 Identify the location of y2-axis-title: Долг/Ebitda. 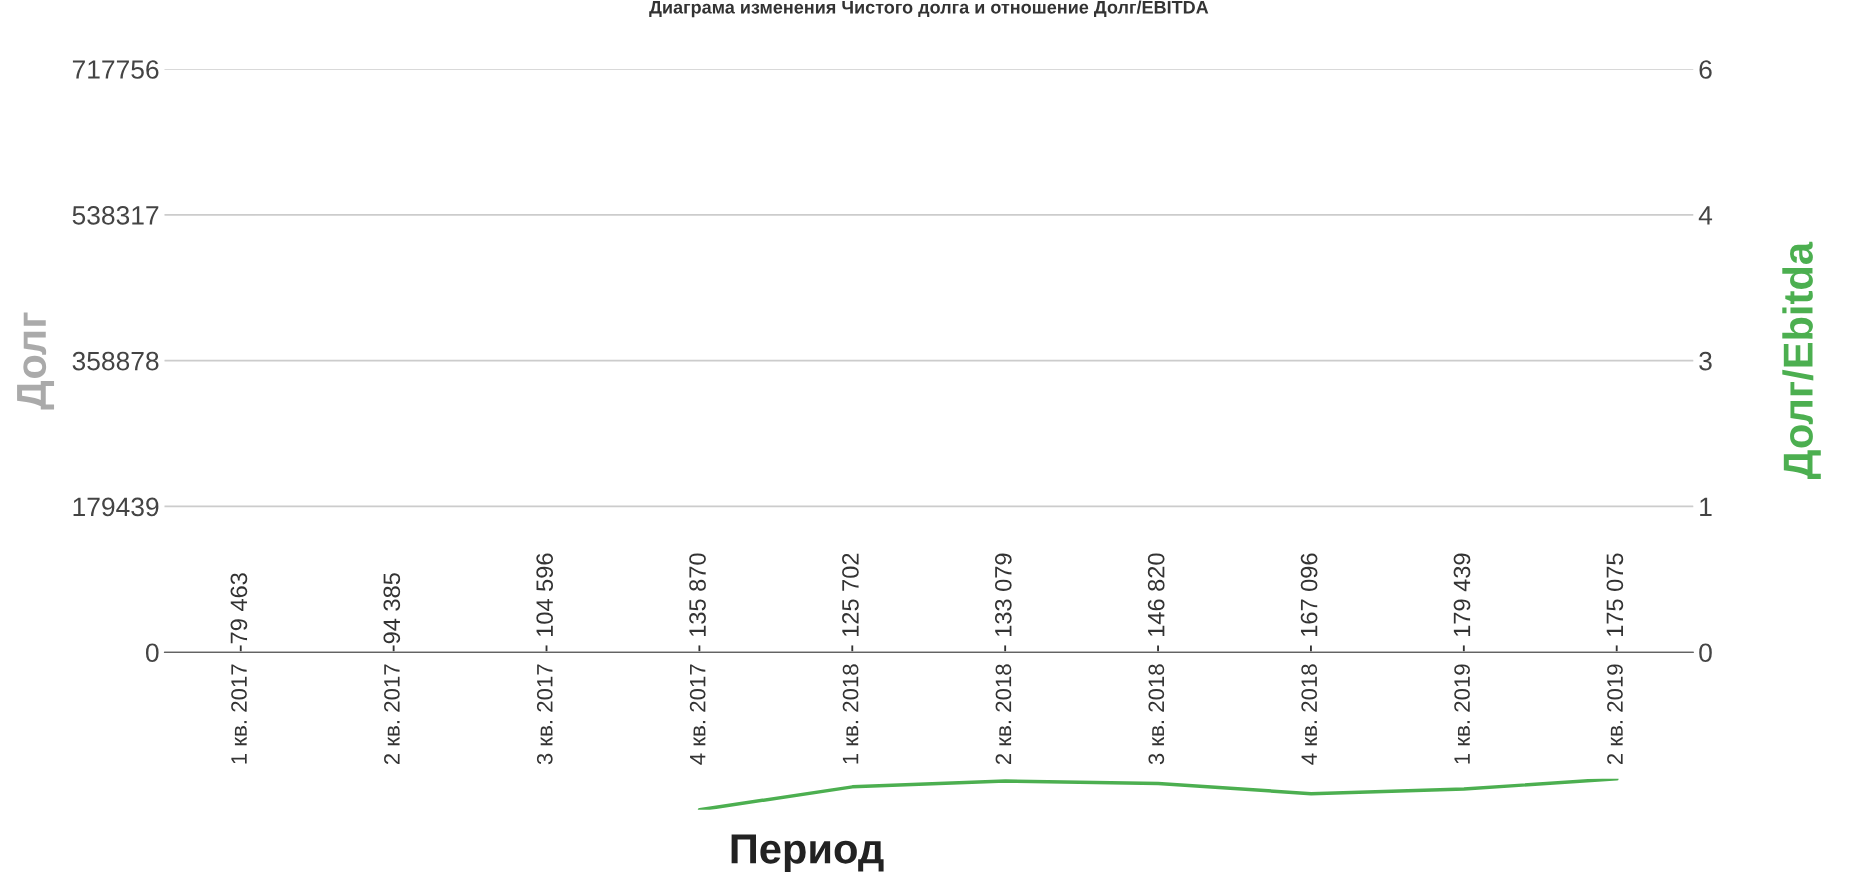
(1801, 360).